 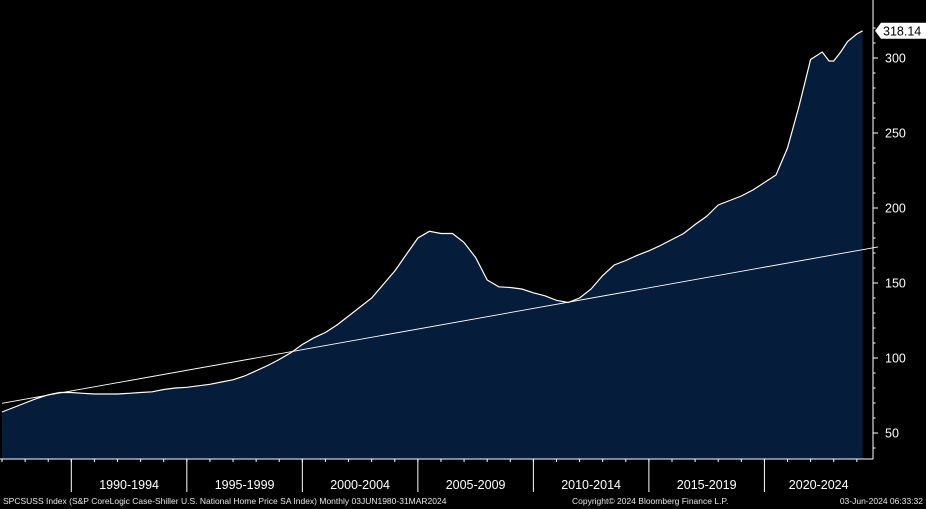 I want to click on last-value-label: 318.14, so click(x=902, y=31).